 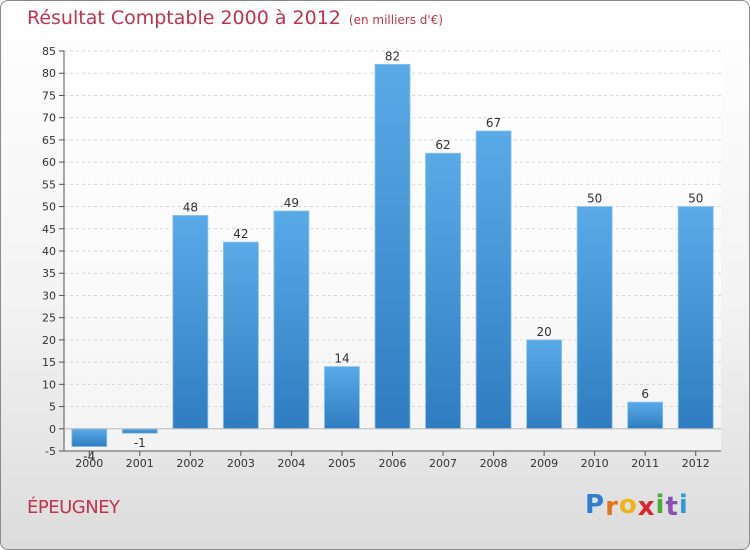 What do you see at coordinates (396, 20) in the screenshot?
I see `chart-subtitle: (en milliers d'€)` at bounding box center [396, 20].